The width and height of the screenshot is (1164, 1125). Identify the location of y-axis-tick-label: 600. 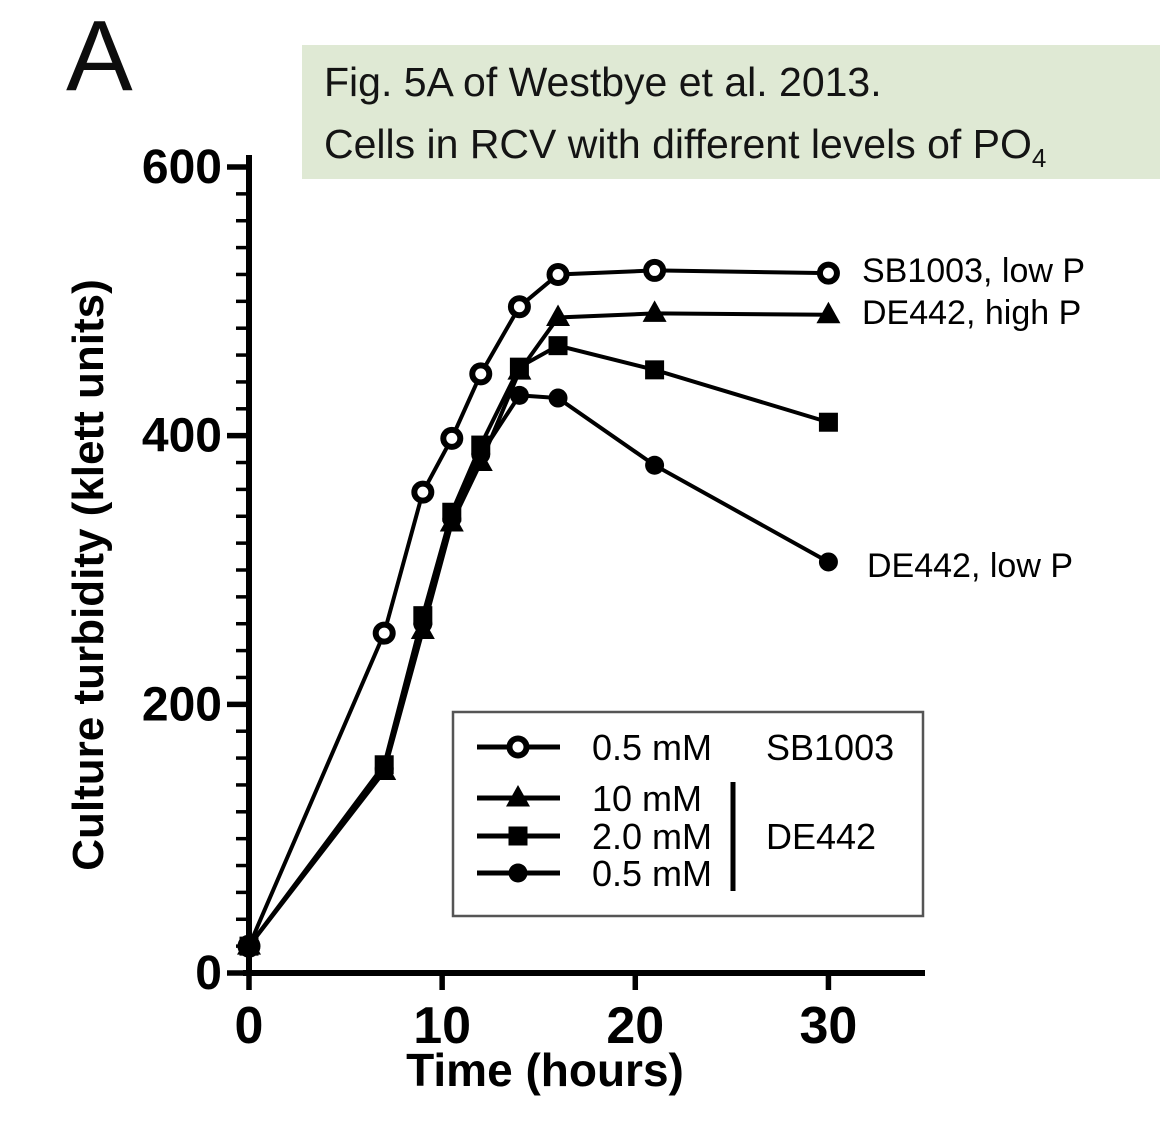
(182, 167).